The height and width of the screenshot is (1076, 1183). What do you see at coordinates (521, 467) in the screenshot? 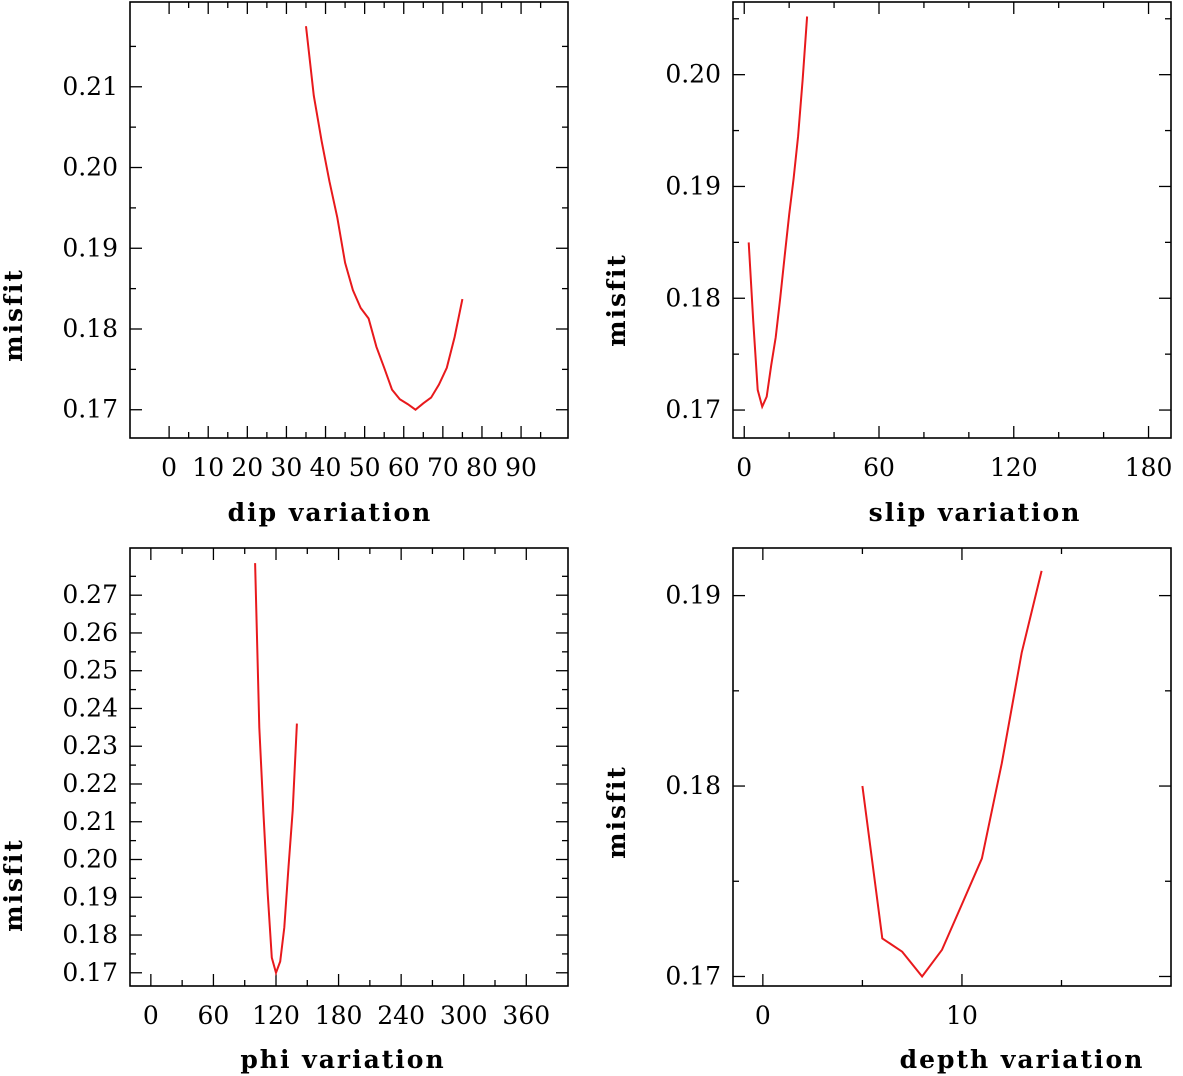
I see `x-tick-label: 90` at bounding box center [521, 467].